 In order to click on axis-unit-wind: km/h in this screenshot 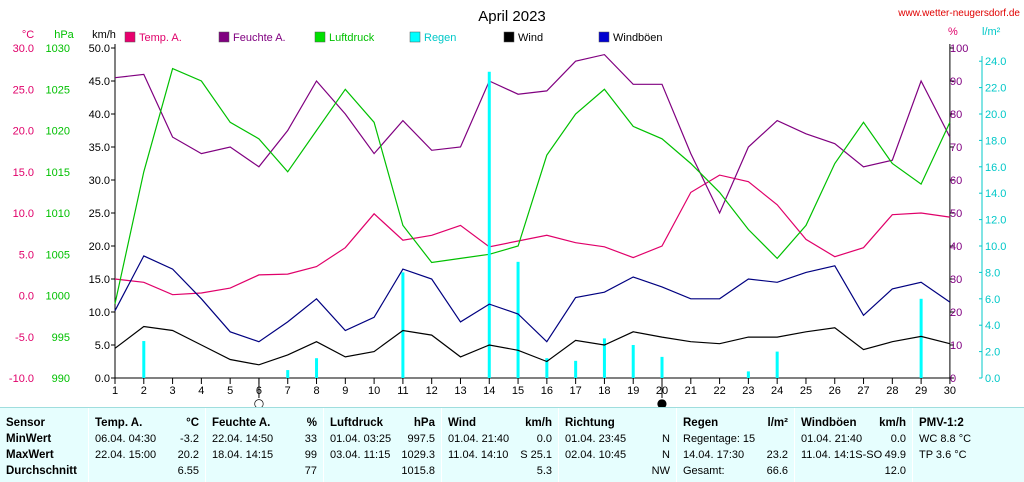, I will do `click(104, 35)`.